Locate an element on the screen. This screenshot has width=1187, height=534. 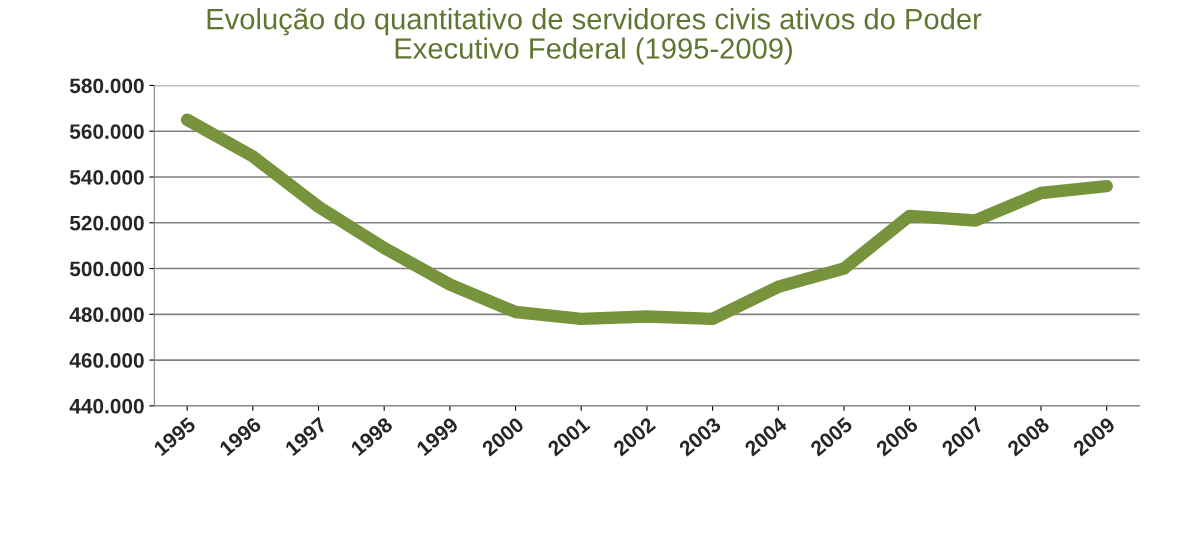
y-tick-label: 520.000 is located at coordinates (106, 223).